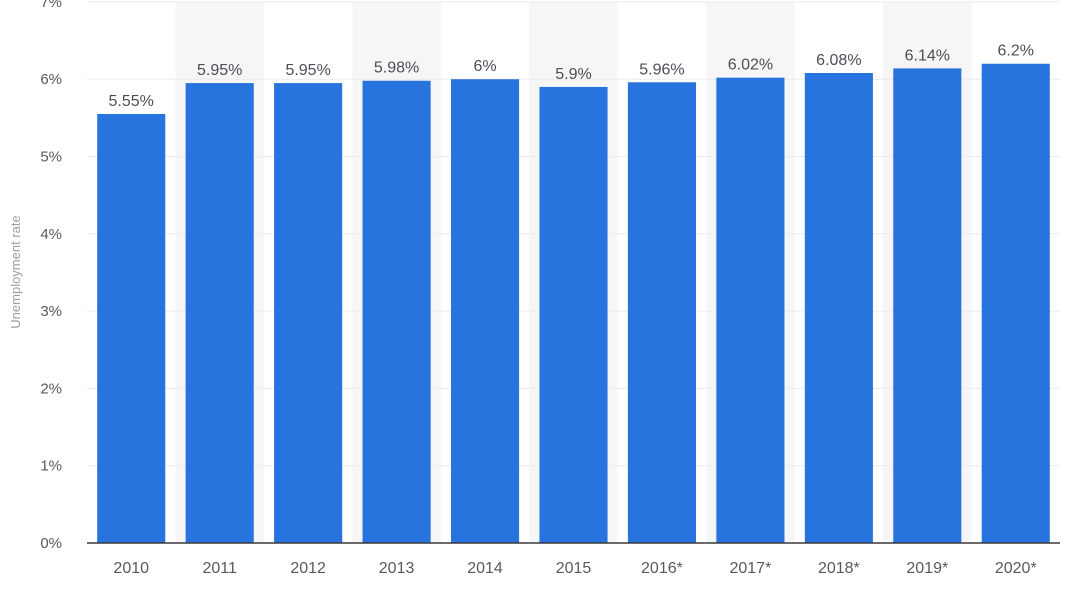 The width and height of the screenshot is (1067, 592). I want to click on y-tick-label: 6%, so click(51, 79).